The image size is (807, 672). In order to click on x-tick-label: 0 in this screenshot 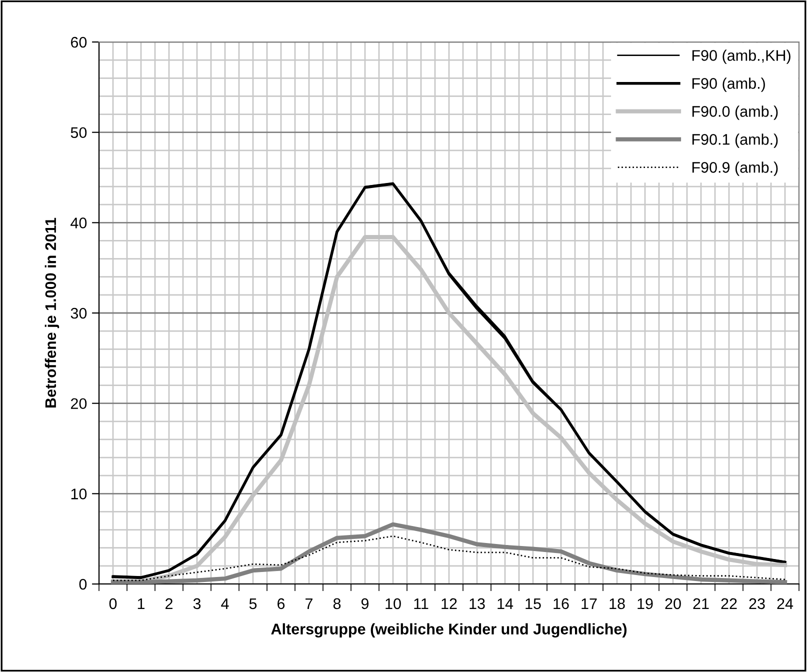, I will do `click(113, 604)`.